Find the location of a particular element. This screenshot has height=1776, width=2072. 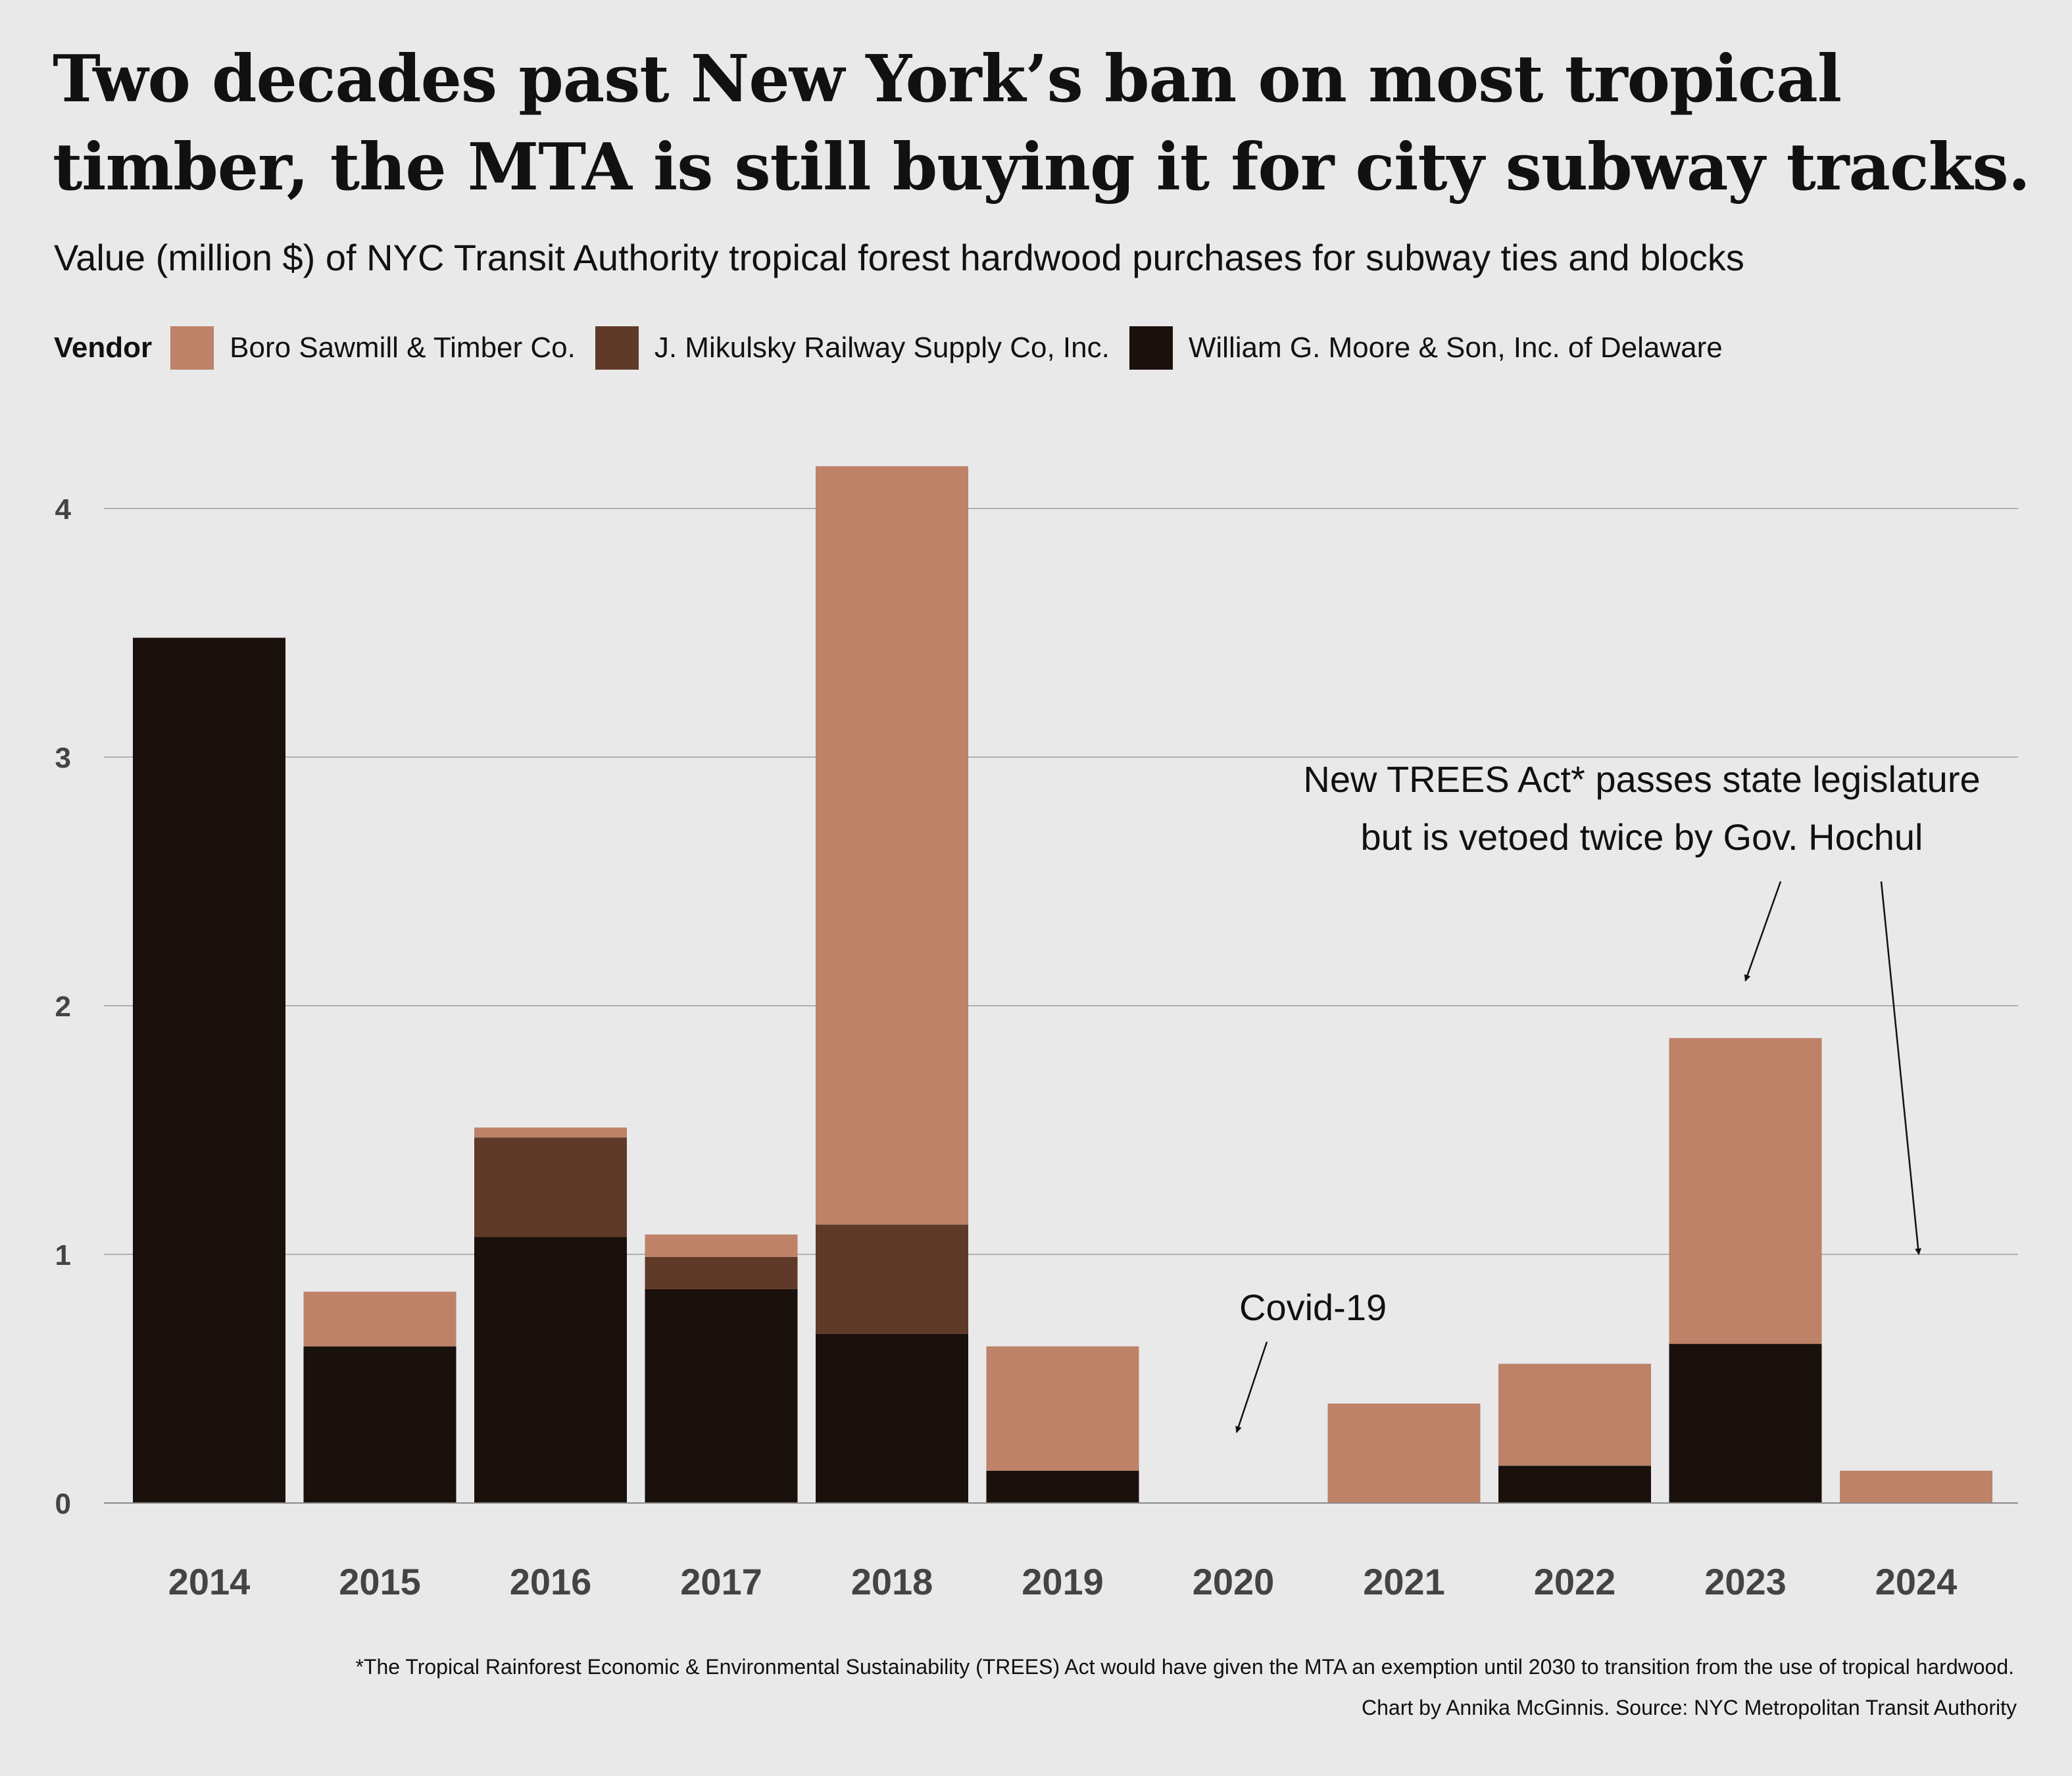

x-tick-label: 2014 is located at coordinates (209, 1581).